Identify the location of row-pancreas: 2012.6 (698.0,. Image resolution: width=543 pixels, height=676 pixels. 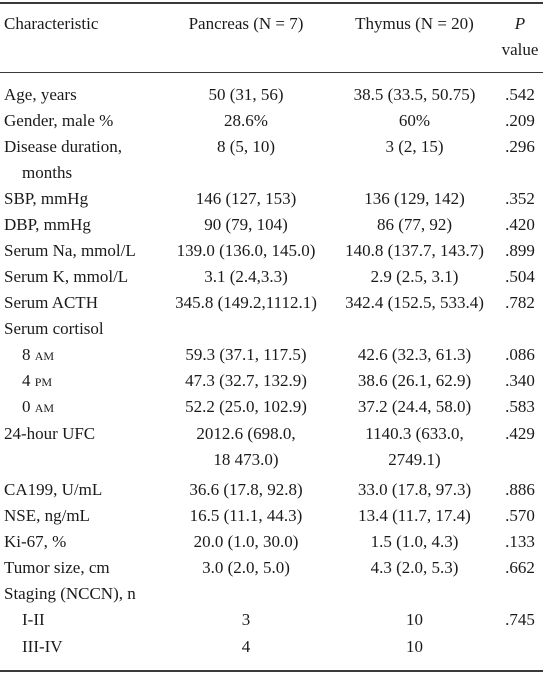
(246, 433).